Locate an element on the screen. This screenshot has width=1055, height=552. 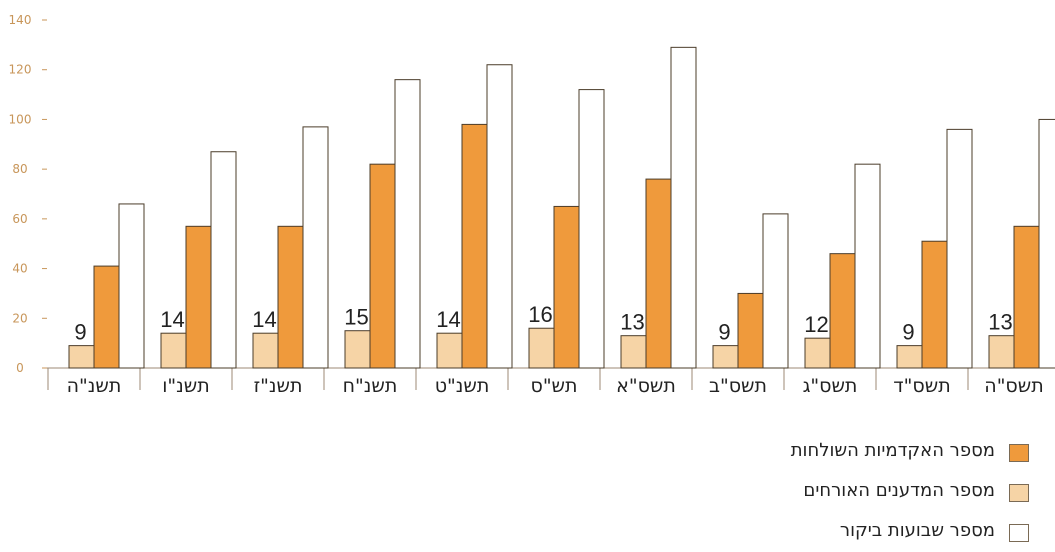
x-tick-label: תשנ"ה is located at coordinates (94, 386).